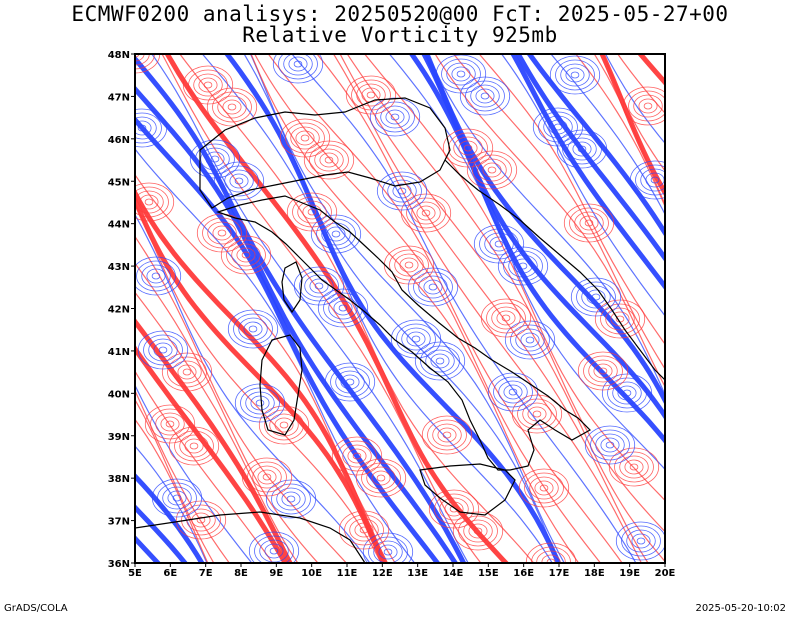 The width and height of the screenshot is (800, 618). I want to click on title-line-2: Relative Vorticity 925mb, so click(400, 35).